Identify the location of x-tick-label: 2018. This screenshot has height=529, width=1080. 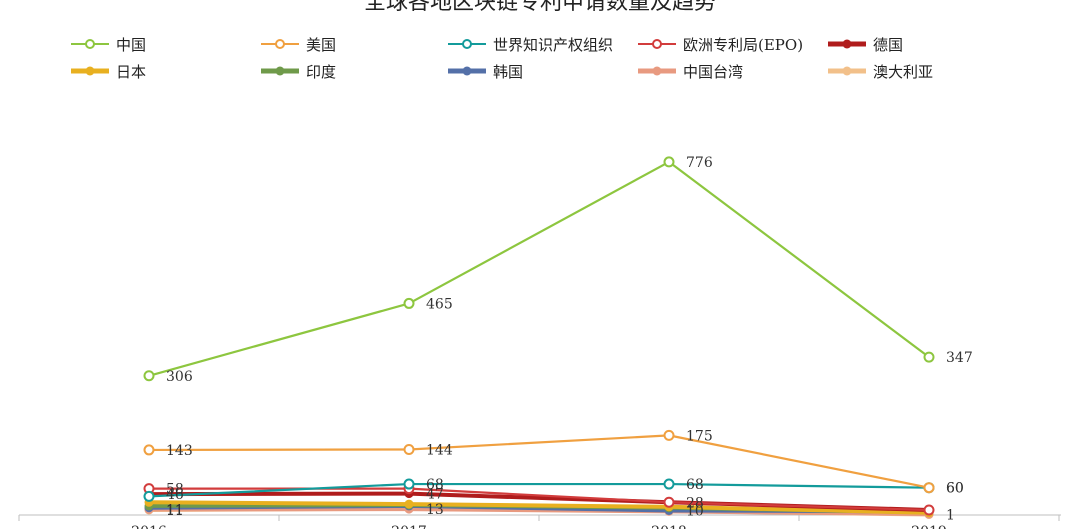
(669, 526).